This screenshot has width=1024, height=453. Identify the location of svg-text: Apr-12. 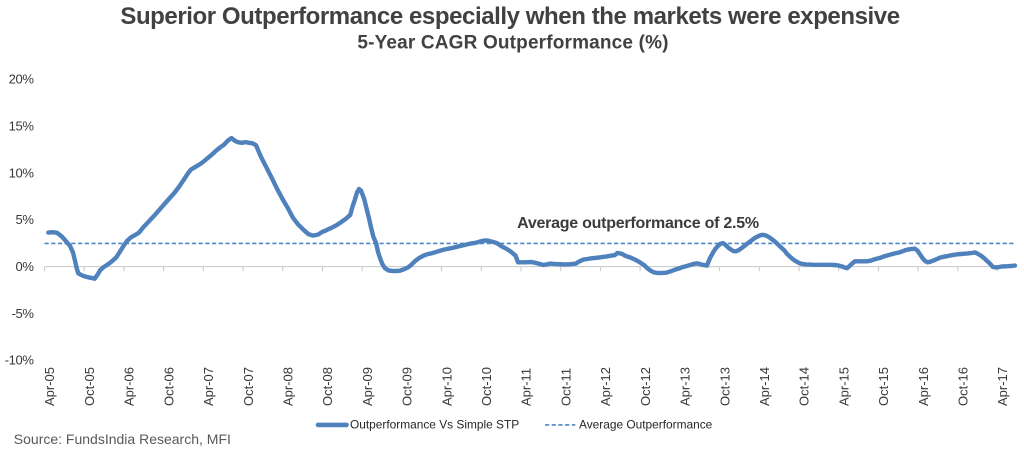
(605, 386).